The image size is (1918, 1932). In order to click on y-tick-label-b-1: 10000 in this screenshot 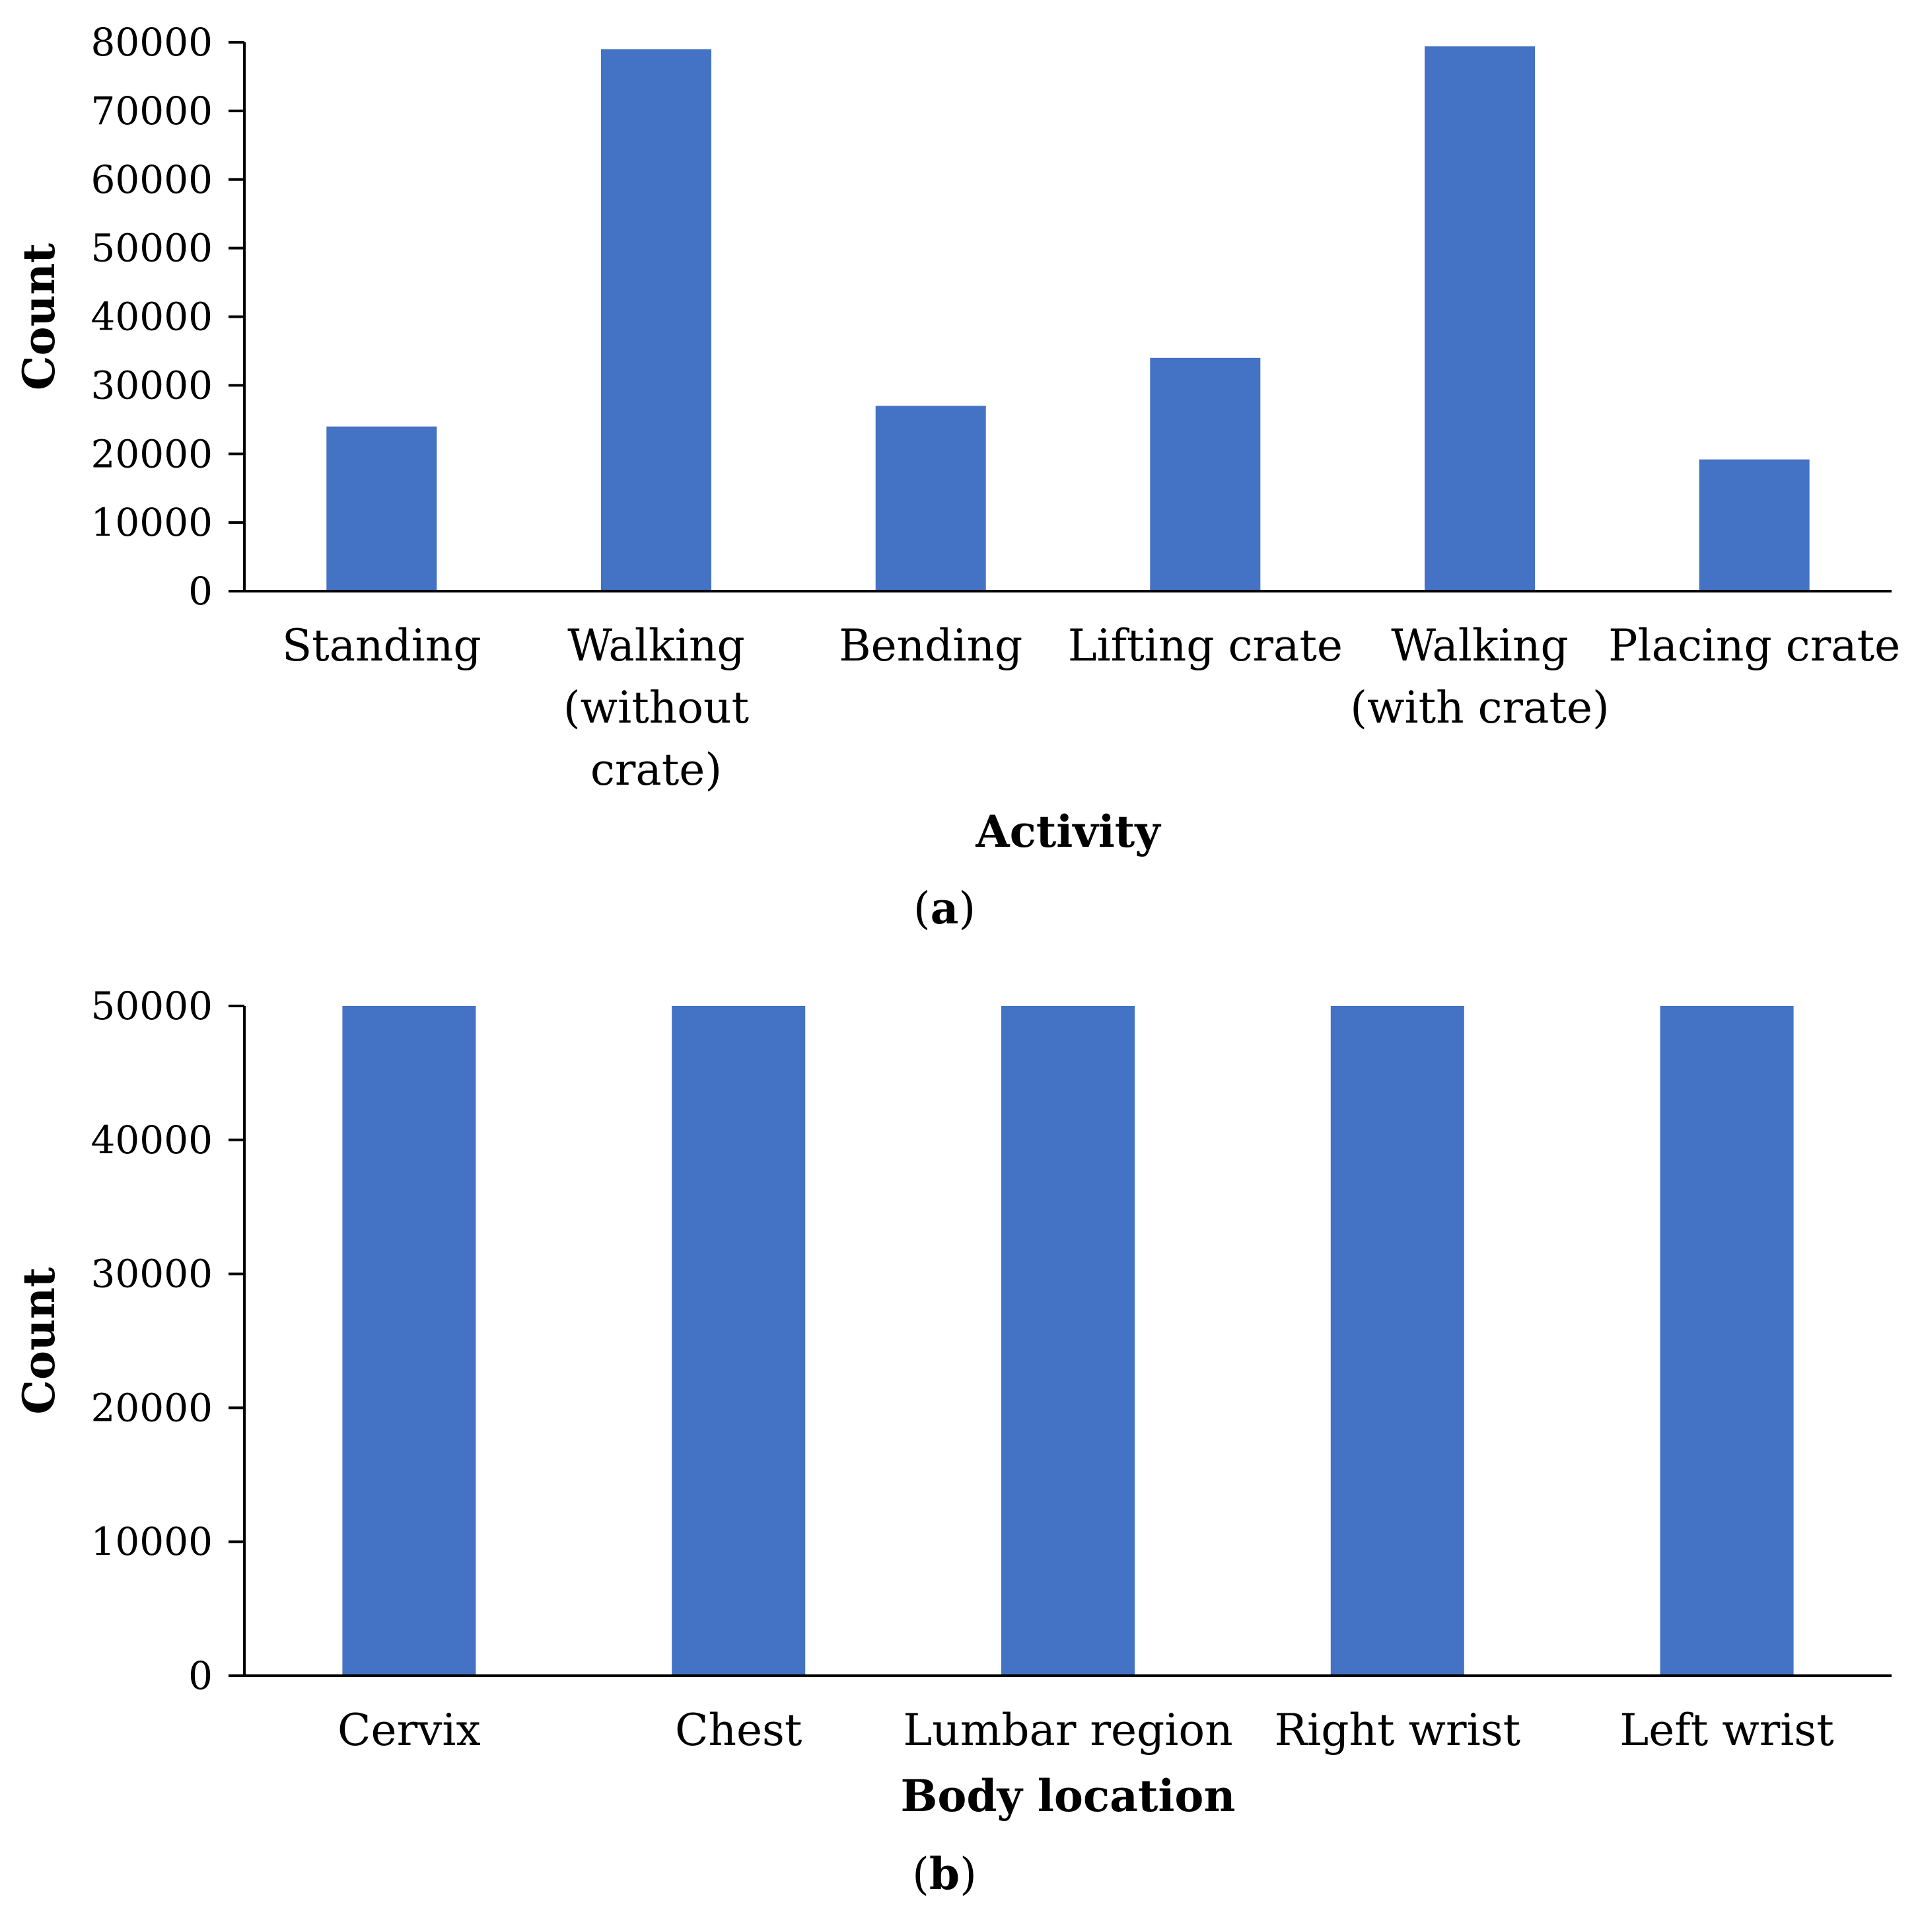, I will do `click(151, 1542)`.